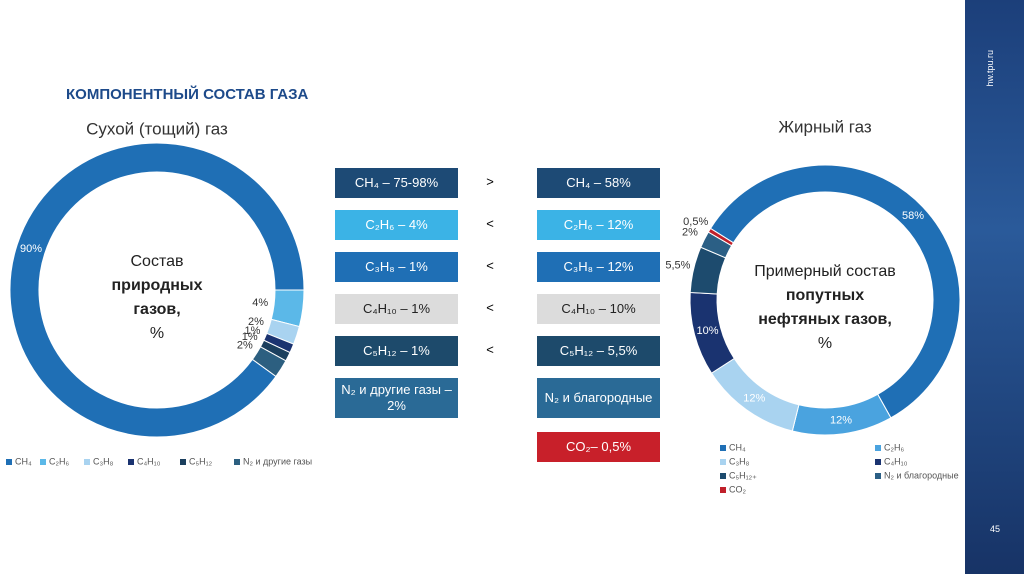  Describe the element at coordinates (825, 126) in the screenshot. I see `chart-title: Жирный газ` at that location.